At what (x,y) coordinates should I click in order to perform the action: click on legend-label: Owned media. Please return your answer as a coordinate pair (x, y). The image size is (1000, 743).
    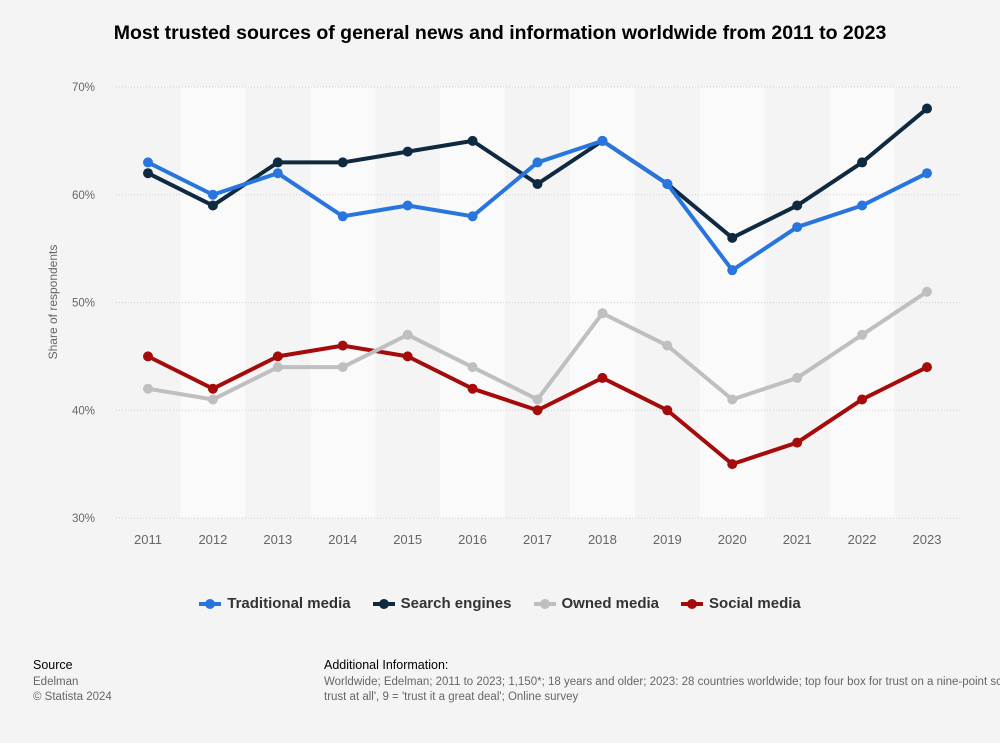
    Looking at the image, I should click on (610, 603).